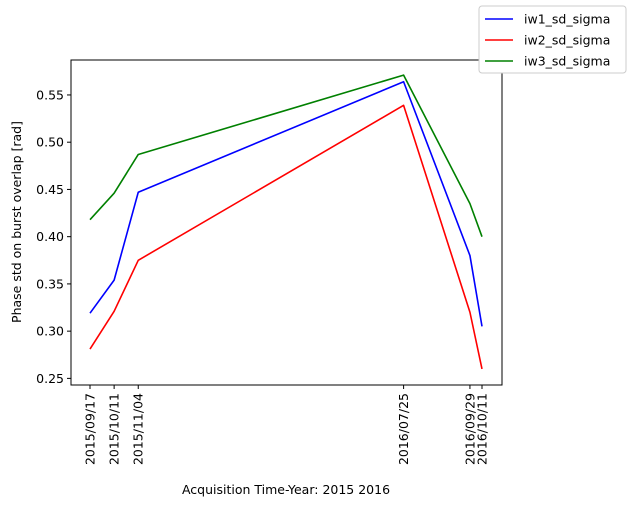  What do you see at coordinates (50, 189) in the screenshot?
I see `y-tick-label: 0.45` at bounding box center [50, 189].